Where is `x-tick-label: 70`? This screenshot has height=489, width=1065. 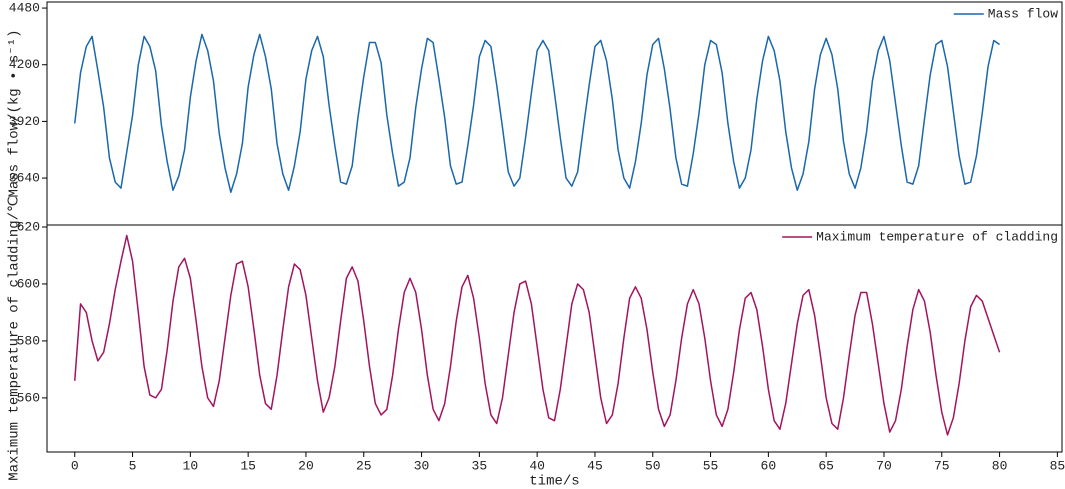
x-tick-label: 70 is located at coordinates (884, 465).